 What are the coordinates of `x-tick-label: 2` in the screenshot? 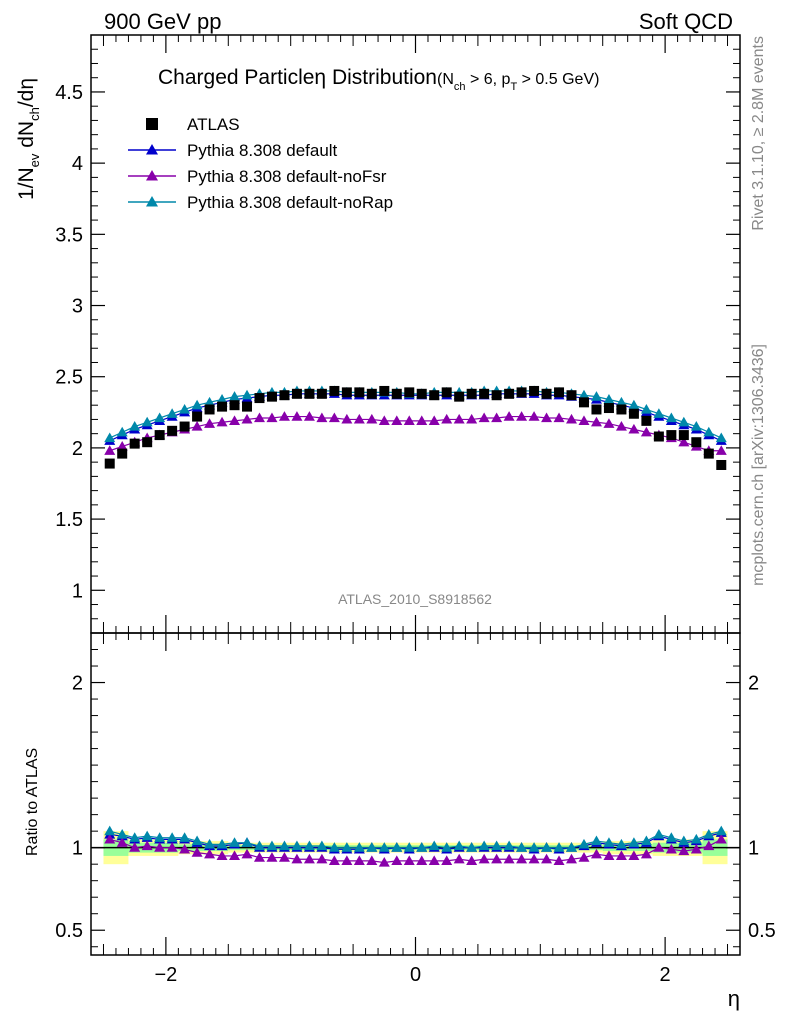 It's located at (665, 975).